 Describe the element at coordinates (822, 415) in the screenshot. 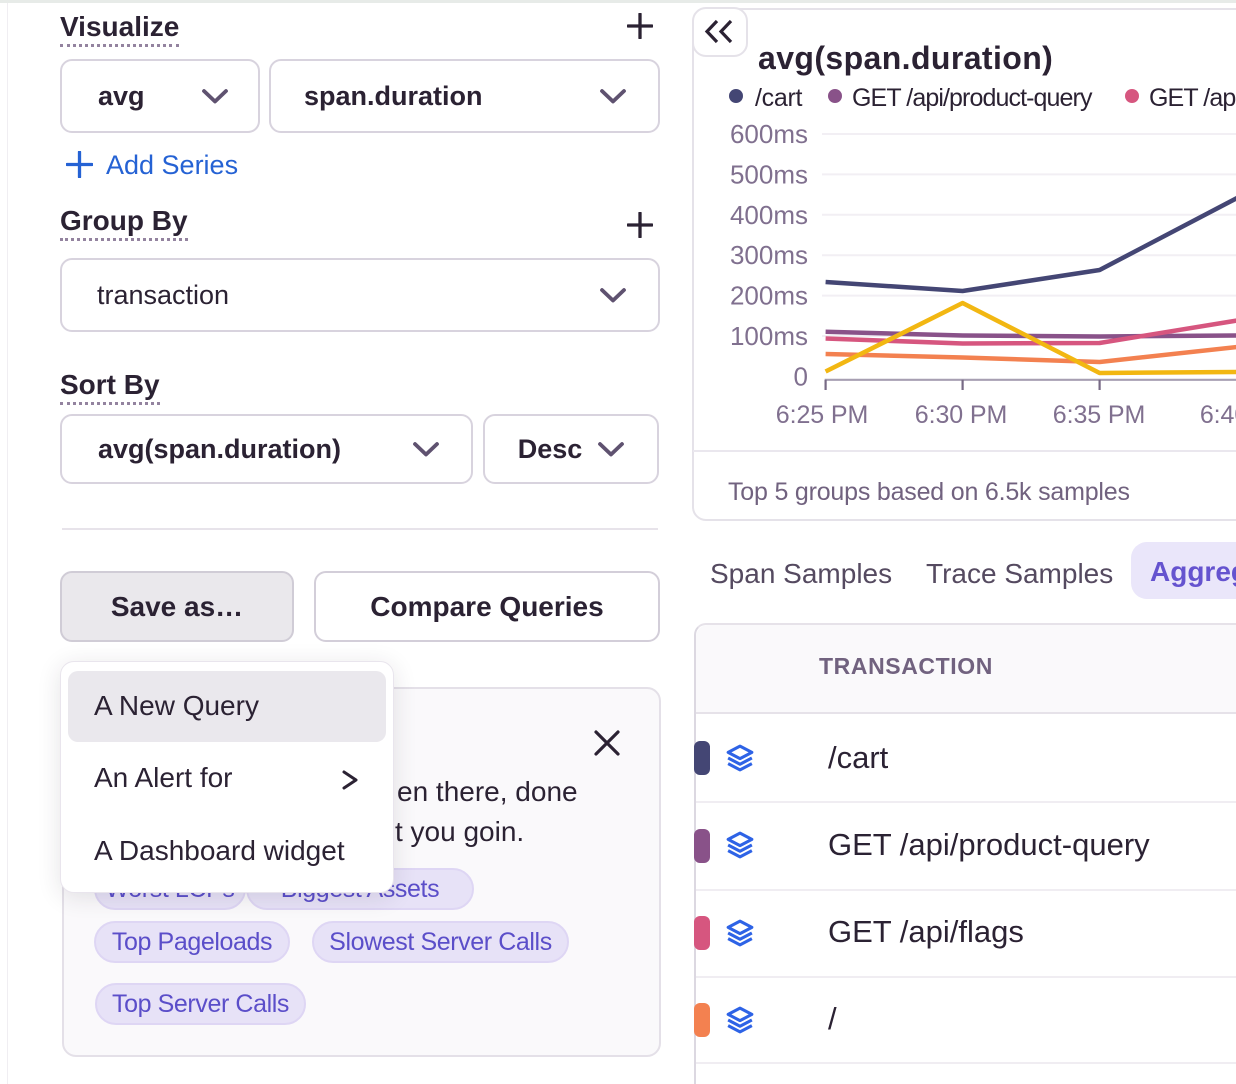

I see `svg-text: 6:25 PM` at that location.